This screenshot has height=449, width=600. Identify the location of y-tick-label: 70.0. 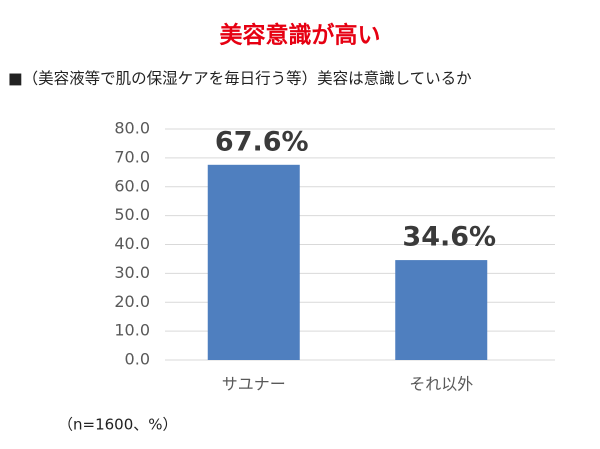
(132, 156).